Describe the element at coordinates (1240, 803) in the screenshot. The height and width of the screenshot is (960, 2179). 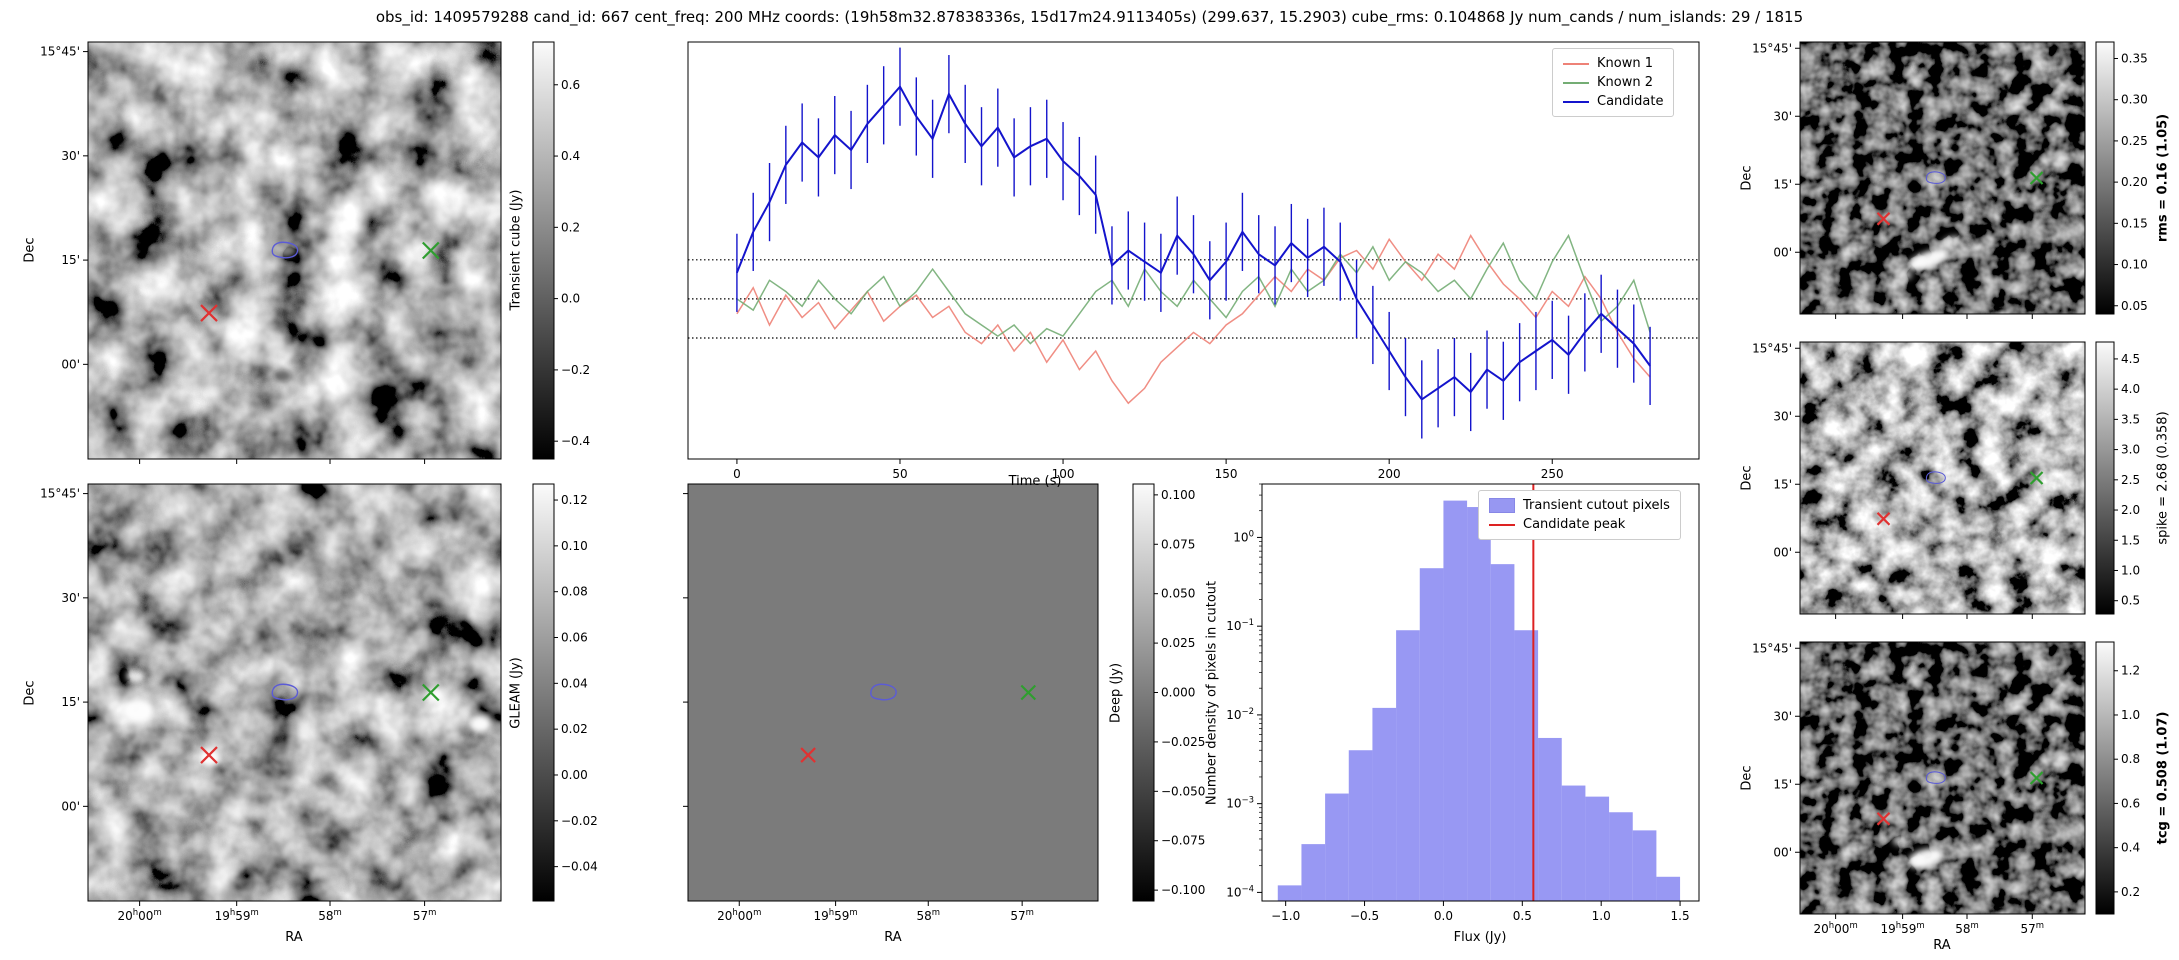
I see `svg-text: 10−3` at that location.